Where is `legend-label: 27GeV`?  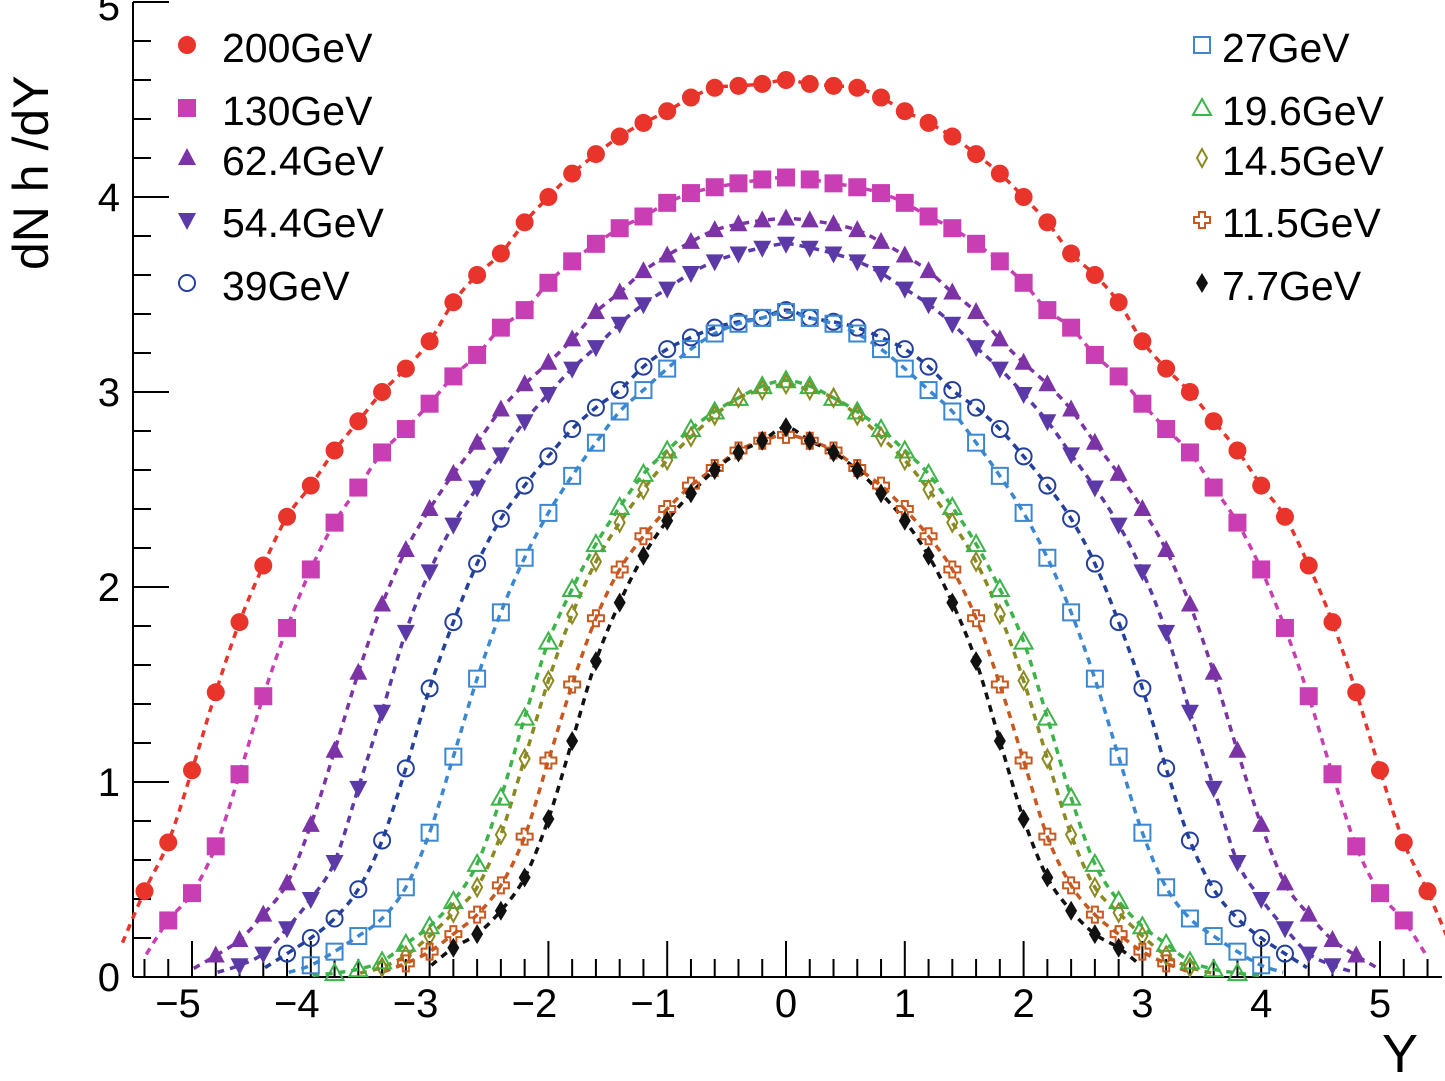 legend-label: 27GeV is located at coordinates (1286, 48).